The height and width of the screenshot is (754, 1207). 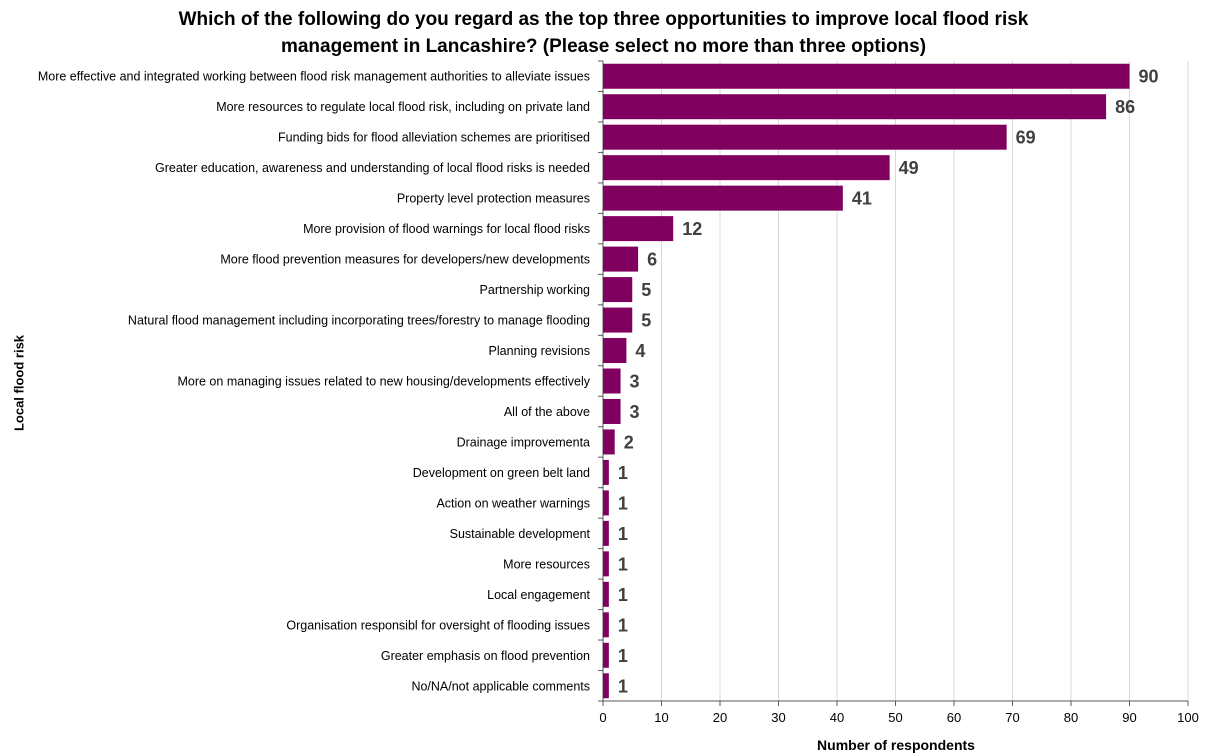 I want to click on data-label: 4, so click(x=640, y=351).